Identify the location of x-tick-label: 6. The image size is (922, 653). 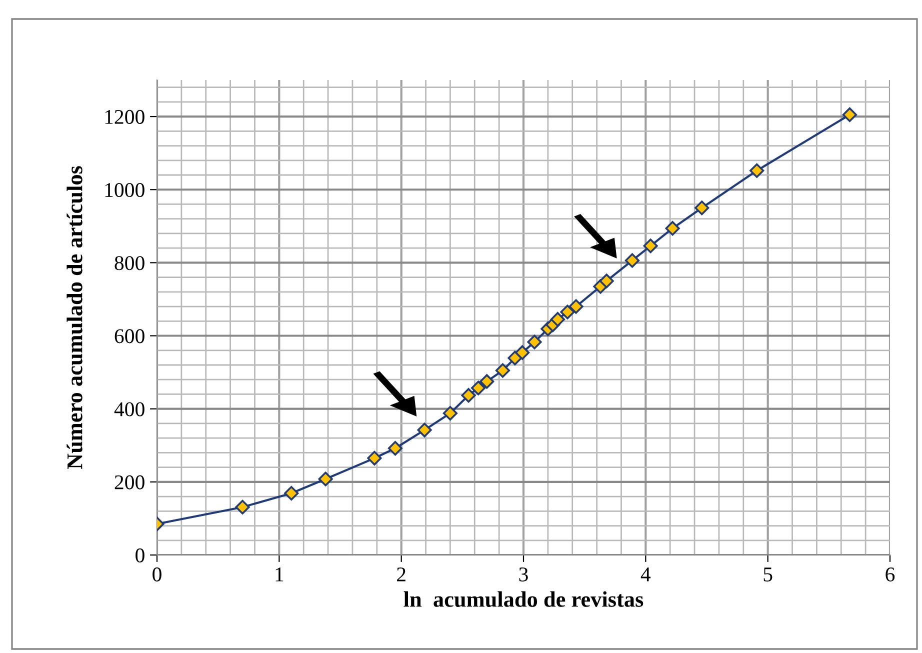
(890, 574).